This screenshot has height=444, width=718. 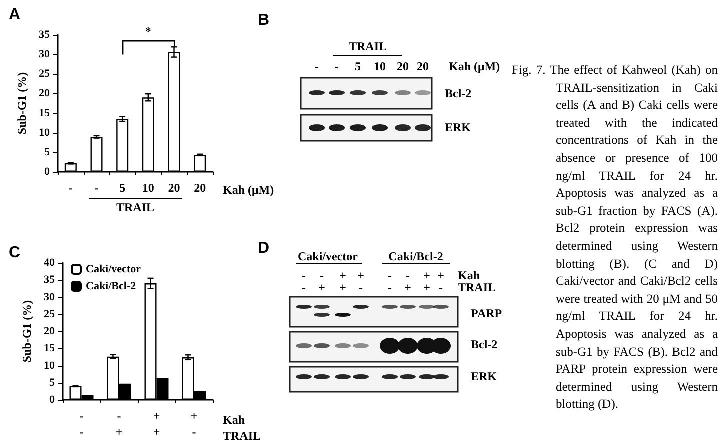 I want to click on x-tick-label: + +, so click(x=156, y=424).